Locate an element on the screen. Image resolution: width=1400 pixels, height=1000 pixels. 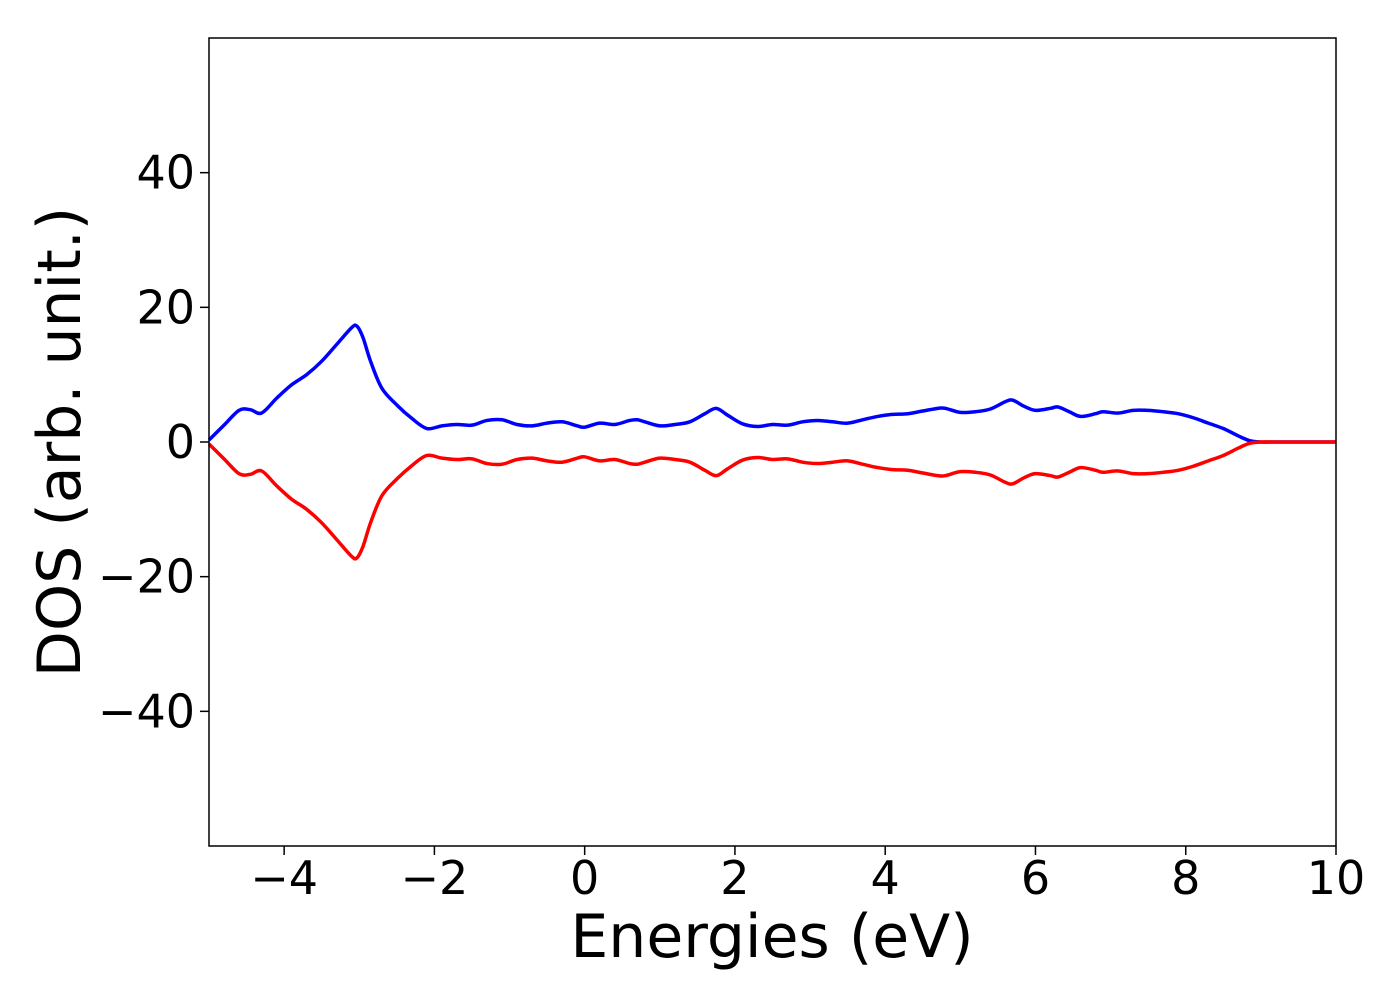
x-tick-label: 10 is located at coordinates (1336, 878).